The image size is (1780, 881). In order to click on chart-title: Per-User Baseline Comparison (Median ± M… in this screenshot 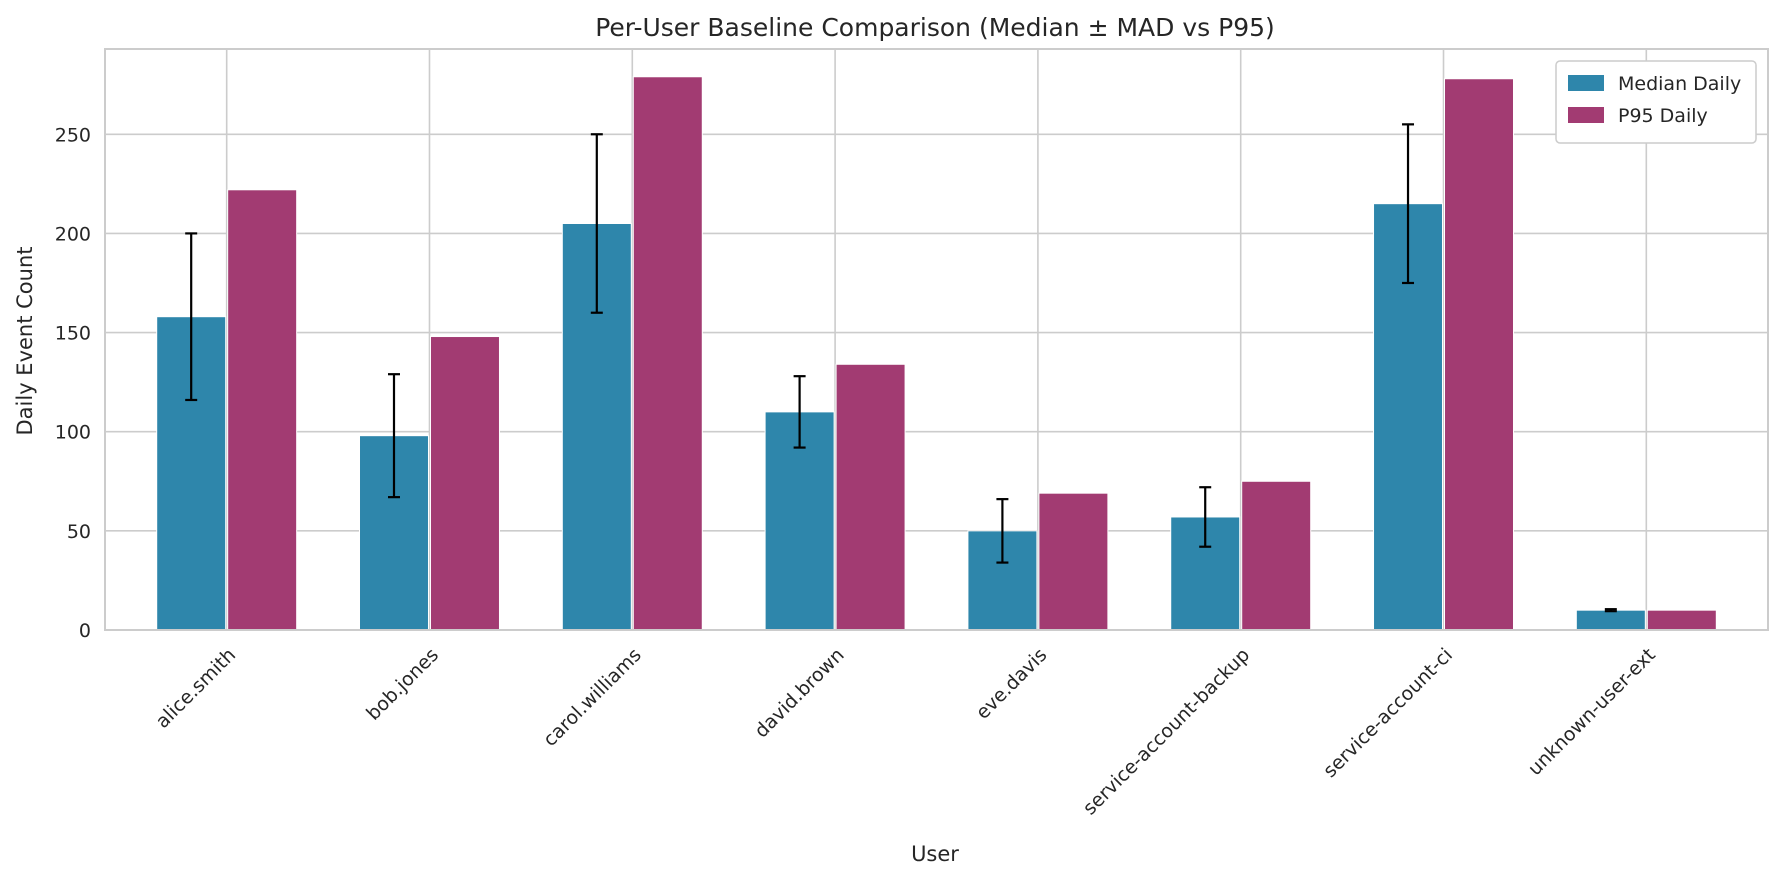, I will do `click(935, 27)`.